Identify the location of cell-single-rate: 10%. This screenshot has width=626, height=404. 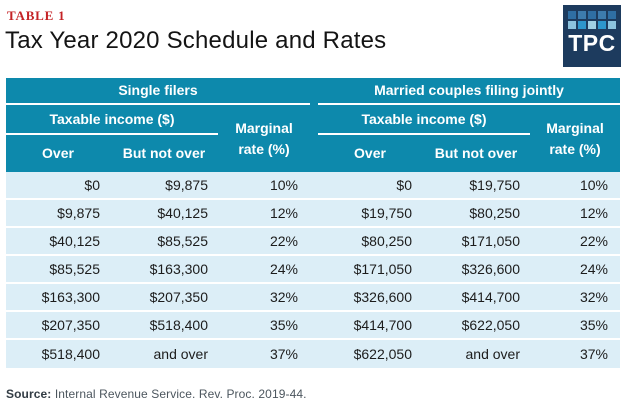
(283, 185).